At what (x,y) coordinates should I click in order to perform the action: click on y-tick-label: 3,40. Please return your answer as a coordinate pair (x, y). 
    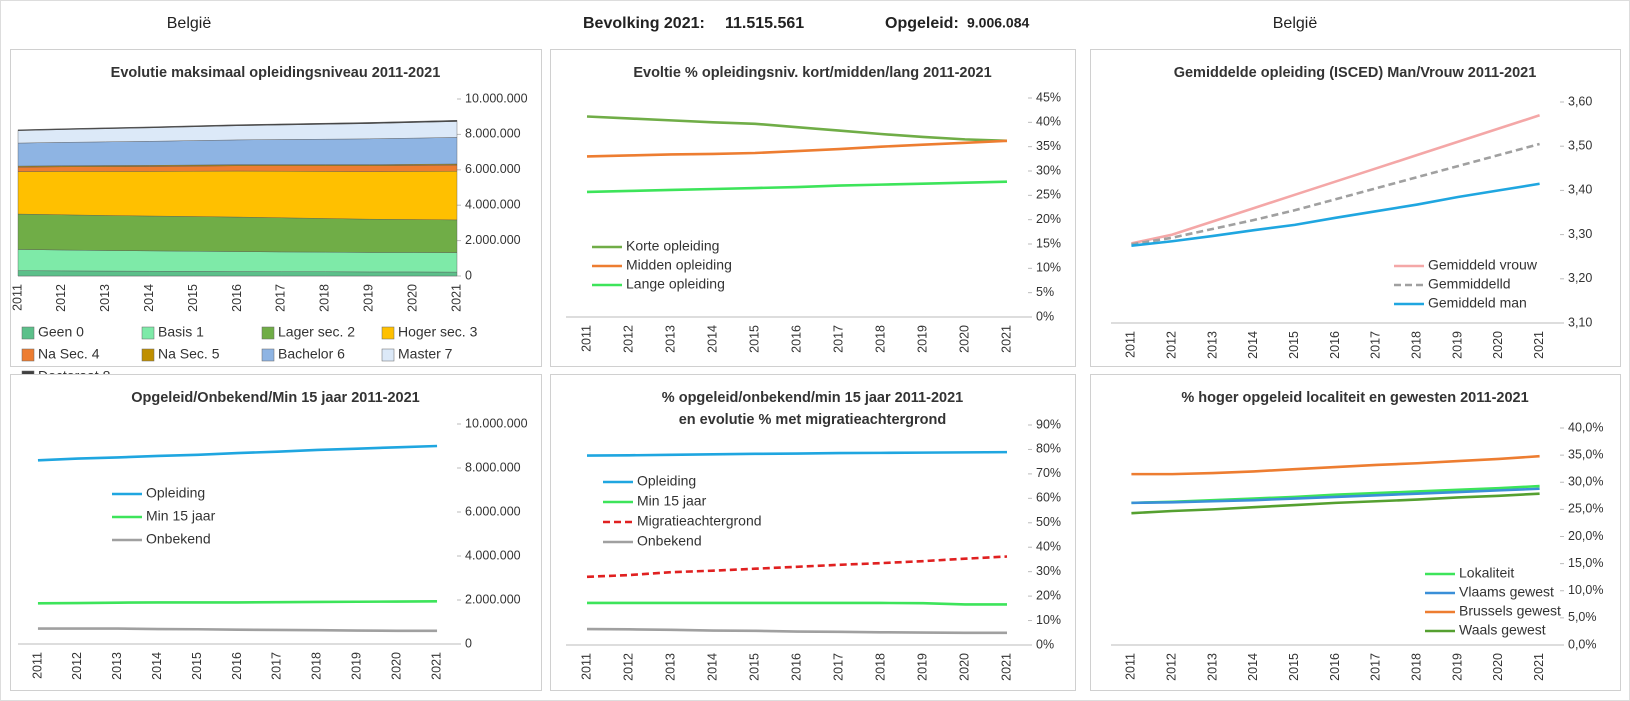
    Looking at the image, I should click on (1580, 190).